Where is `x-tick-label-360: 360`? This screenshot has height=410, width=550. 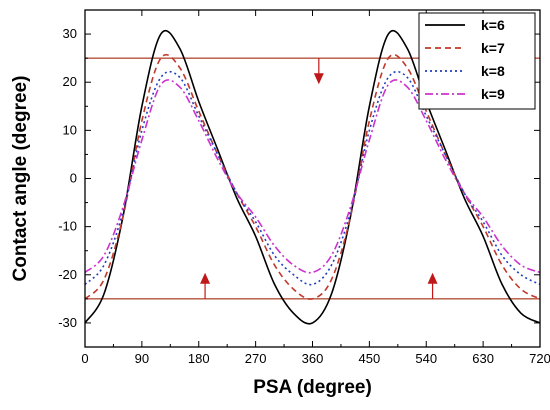
x-tick-label-360: 360 is located at coordinates (313, 358).